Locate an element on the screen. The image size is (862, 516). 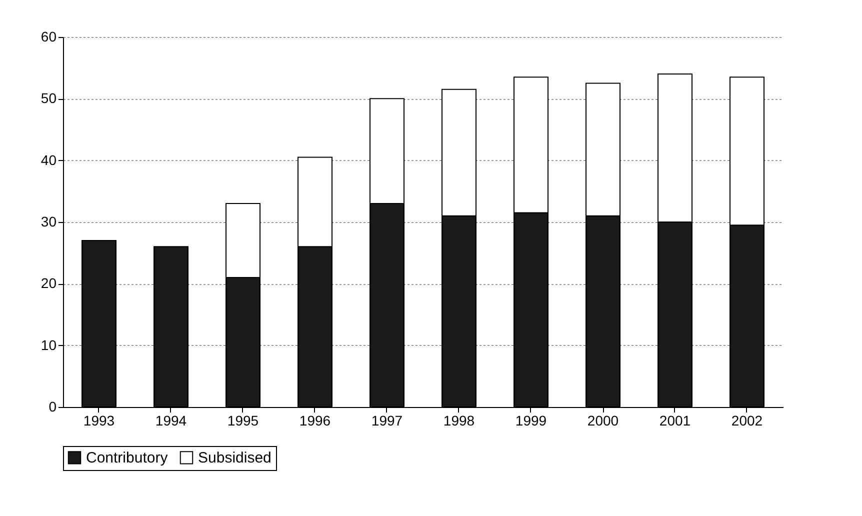
y-tick-label: 40 is located at coordinates (48, 160).